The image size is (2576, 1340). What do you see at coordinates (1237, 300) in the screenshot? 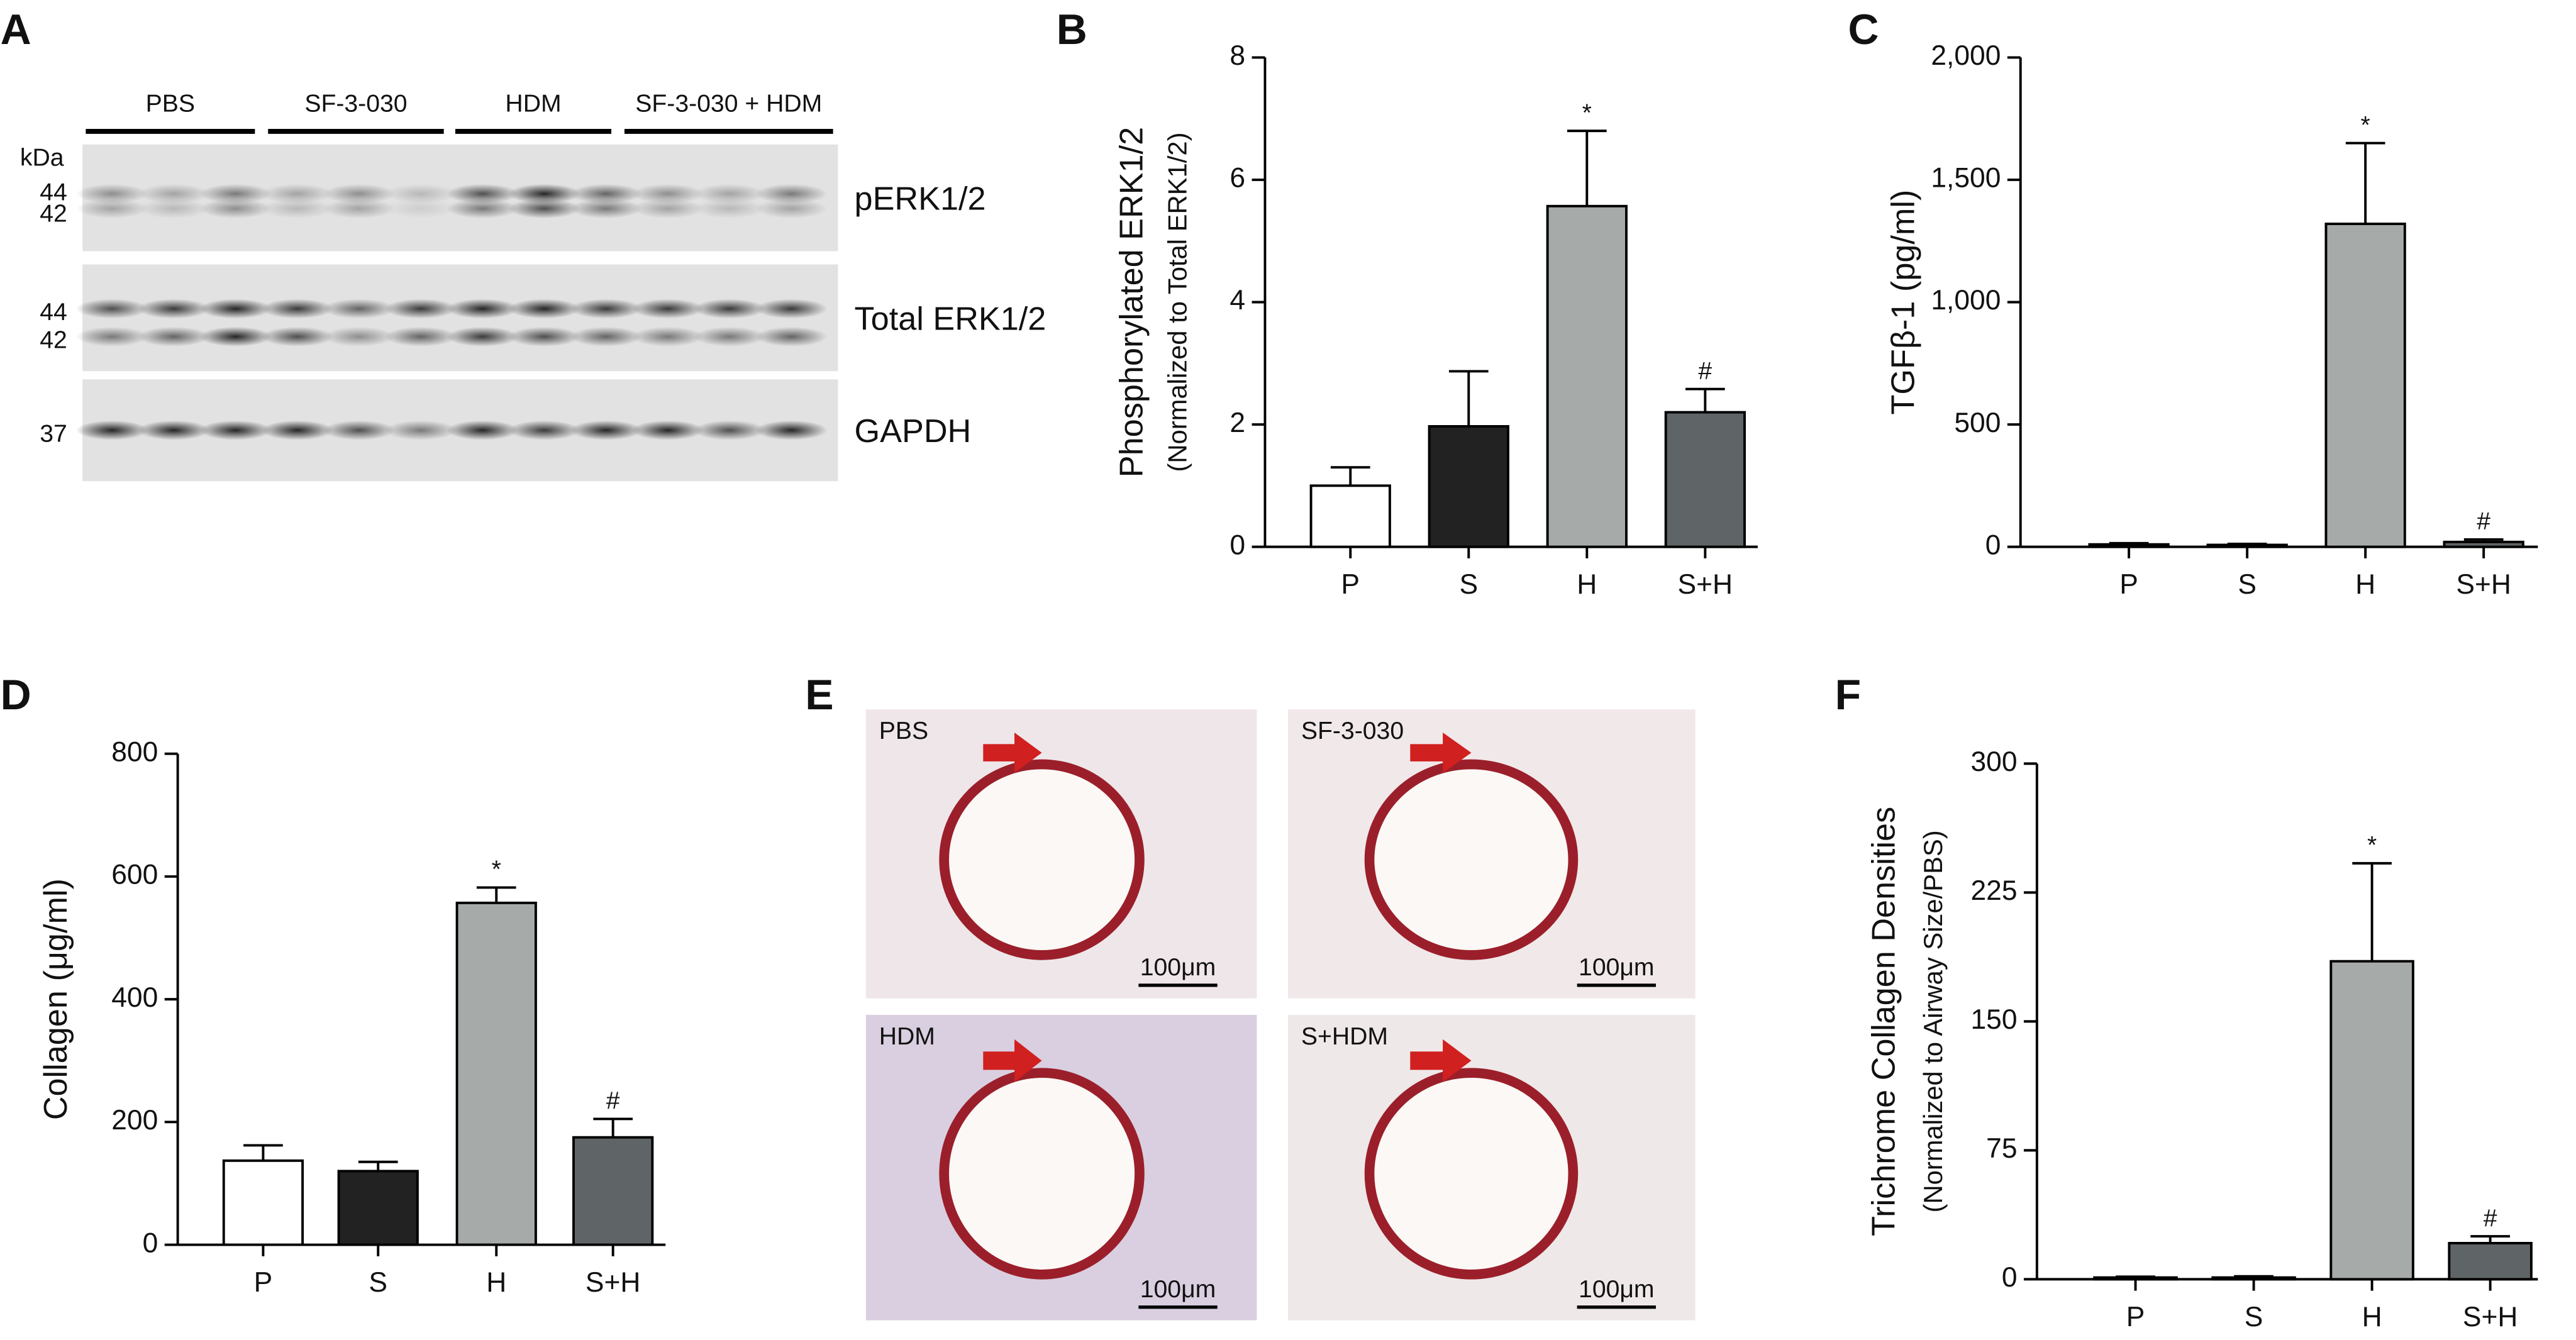
I see `y-tick-label: 4` at bounding box center [1237, 300].